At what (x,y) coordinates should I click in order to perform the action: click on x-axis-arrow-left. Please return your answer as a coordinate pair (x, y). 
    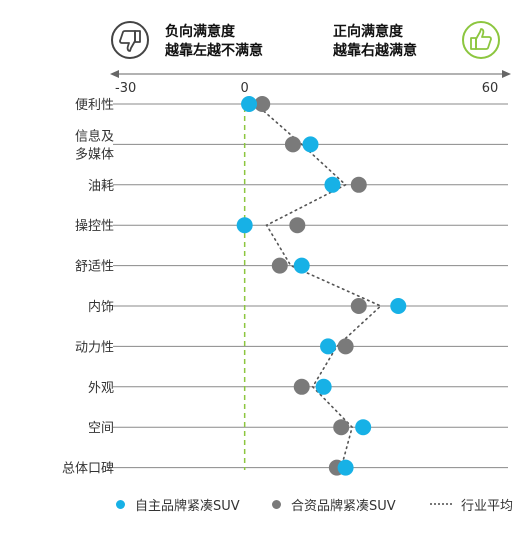
    Looking at the image, I should click on (114, 74).